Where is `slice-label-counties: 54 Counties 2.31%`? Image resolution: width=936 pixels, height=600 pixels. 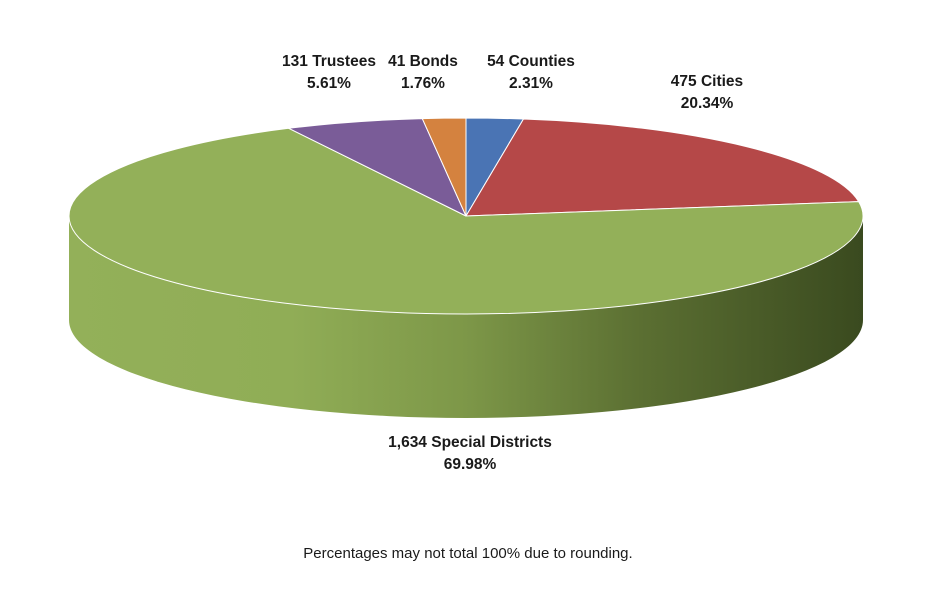 slice-label-counties: 54 Counties 2.31% is located at coordinates (531, 72).